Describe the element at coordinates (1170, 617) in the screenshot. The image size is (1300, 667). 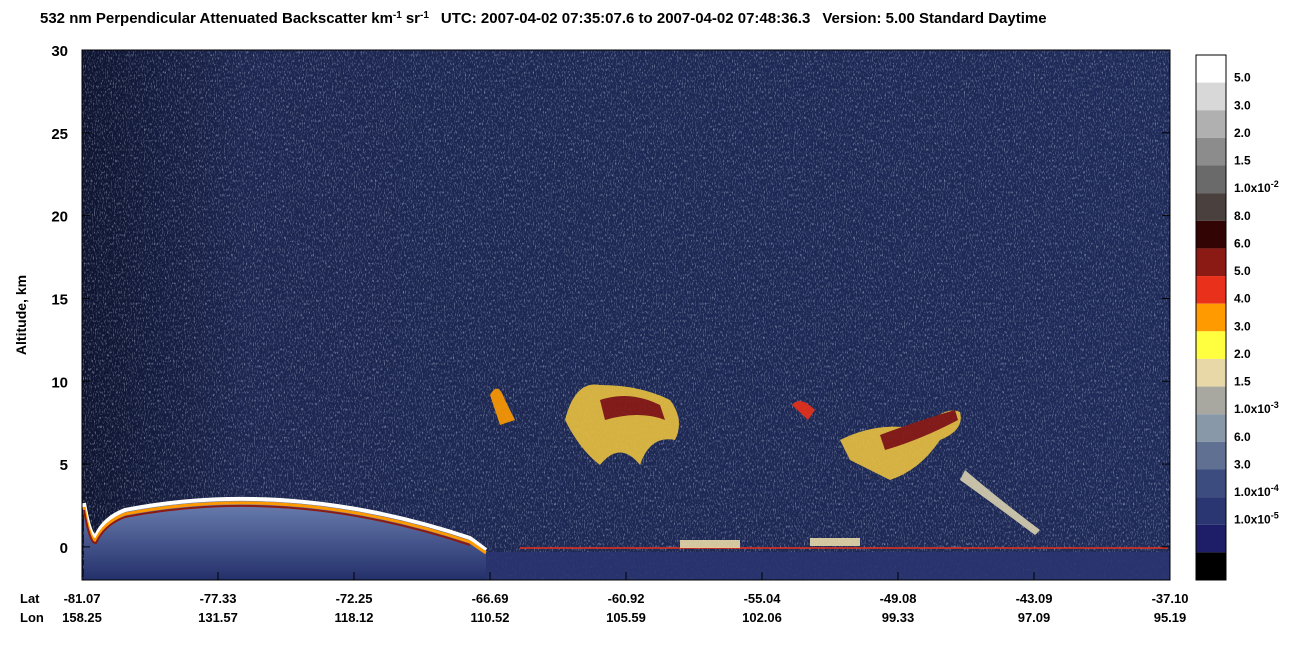
I see `lon-label: 95.19` at that location.